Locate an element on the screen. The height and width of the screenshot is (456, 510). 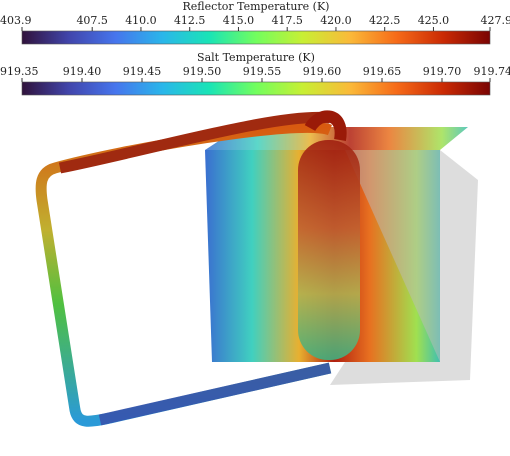
colorbar-title: Reflector Temperature (K) is located at coordinates (256, 6).